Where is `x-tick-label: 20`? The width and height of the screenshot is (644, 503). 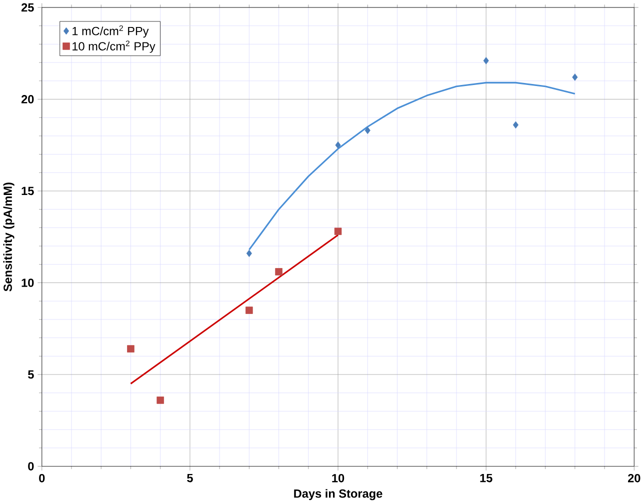
x-tick-label: 20 is located at coordinates (634, 478).